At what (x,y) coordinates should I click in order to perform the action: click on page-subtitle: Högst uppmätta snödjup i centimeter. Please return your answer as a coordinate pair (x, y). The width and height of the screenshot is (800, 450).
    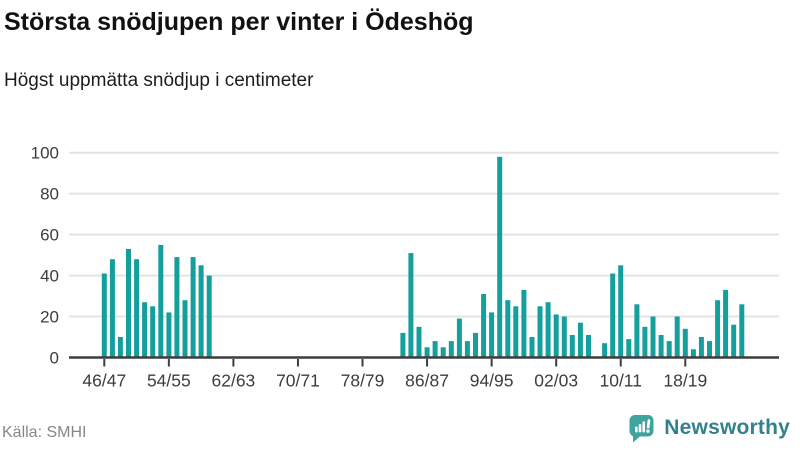
    Looking at the image, I should click on (159, 80).